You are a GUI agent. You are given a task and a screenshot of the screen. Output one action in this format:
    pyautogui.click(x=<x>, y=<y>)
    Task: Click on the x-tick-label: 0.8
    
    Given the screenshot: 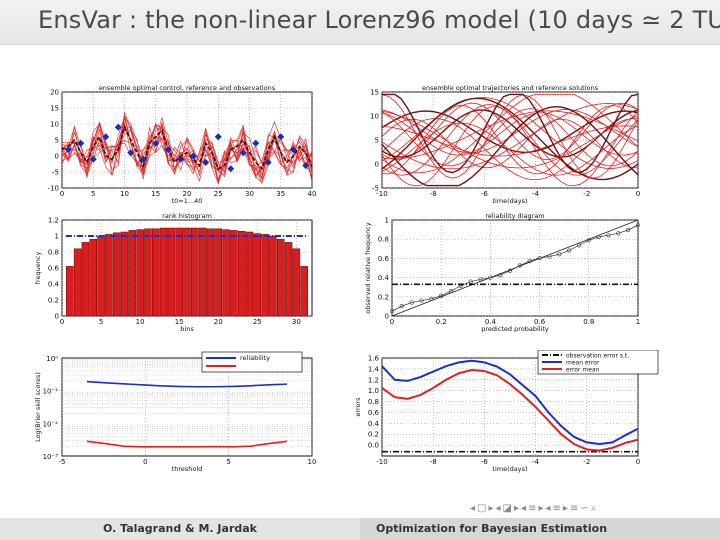 What is the action you would take?
    pyautogui.click(x=588, y=322)
    